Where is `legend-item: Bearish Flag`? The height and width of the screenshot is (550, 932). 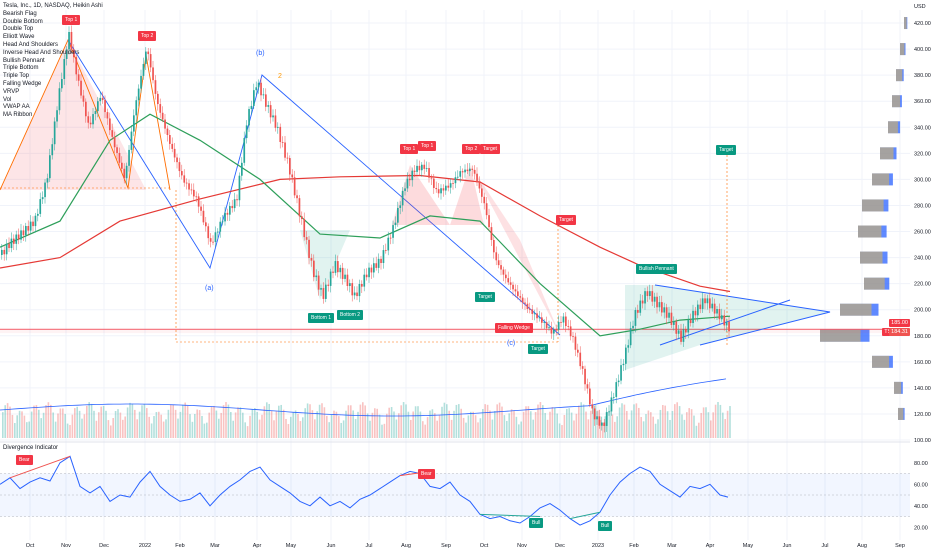 legend-item: Bearish Flag is located at coordinates (20, 13).